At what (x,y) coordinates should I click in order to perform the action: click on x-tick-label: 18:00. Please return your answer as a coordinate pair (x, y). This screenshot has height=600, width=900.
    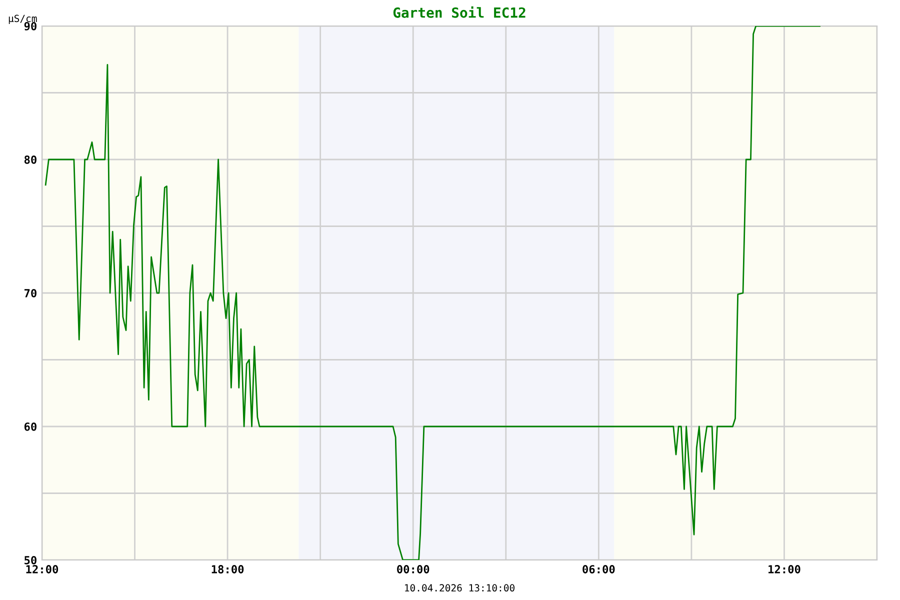
    Looking at the image, I should click on (228, 569).